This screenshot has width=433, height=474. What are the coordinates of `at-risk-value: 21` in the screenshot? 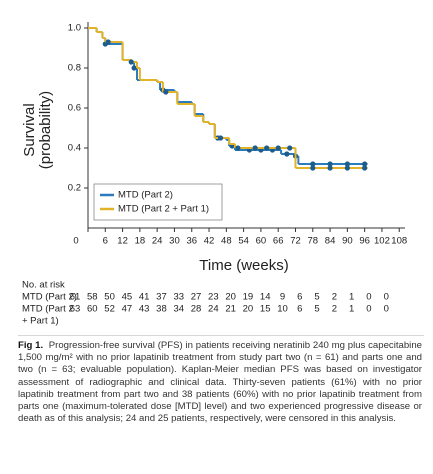 It's located at (230, 309).